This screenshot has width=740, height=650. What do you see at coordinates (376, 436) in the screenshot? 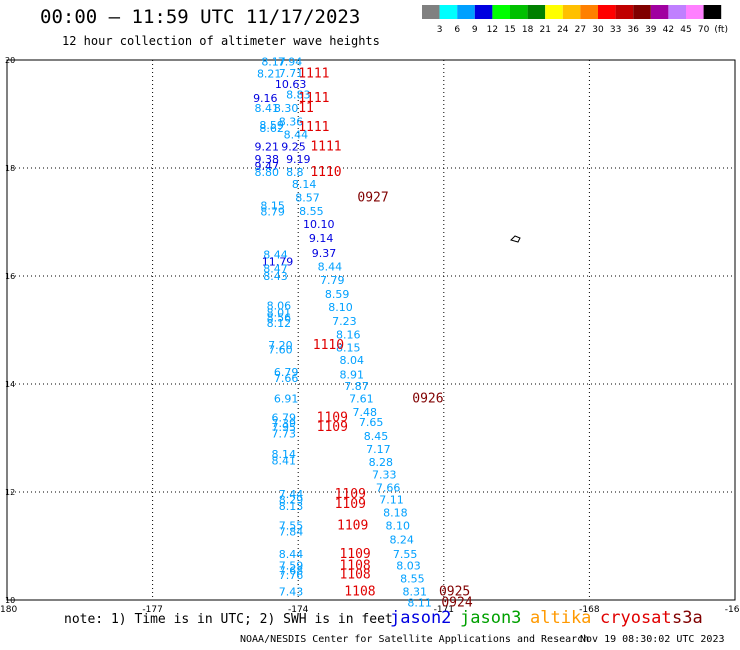
I see `wave-height-label: 8.45` at bounding box center [376, 436].